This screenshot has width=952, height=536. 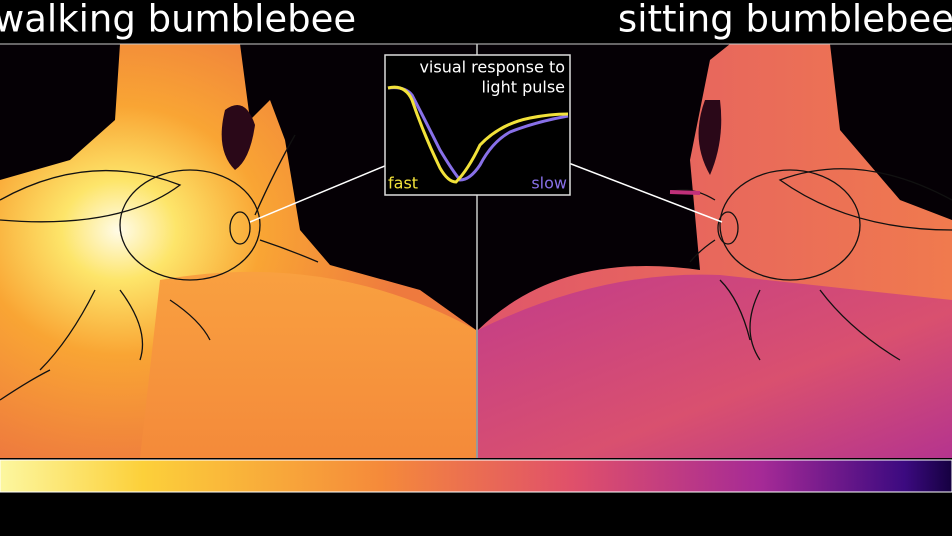 What do you see at coordinates (785, 20) in the screenshot?
I see `panel-title: sitting bumblebee` at bounding box center [785, 20].